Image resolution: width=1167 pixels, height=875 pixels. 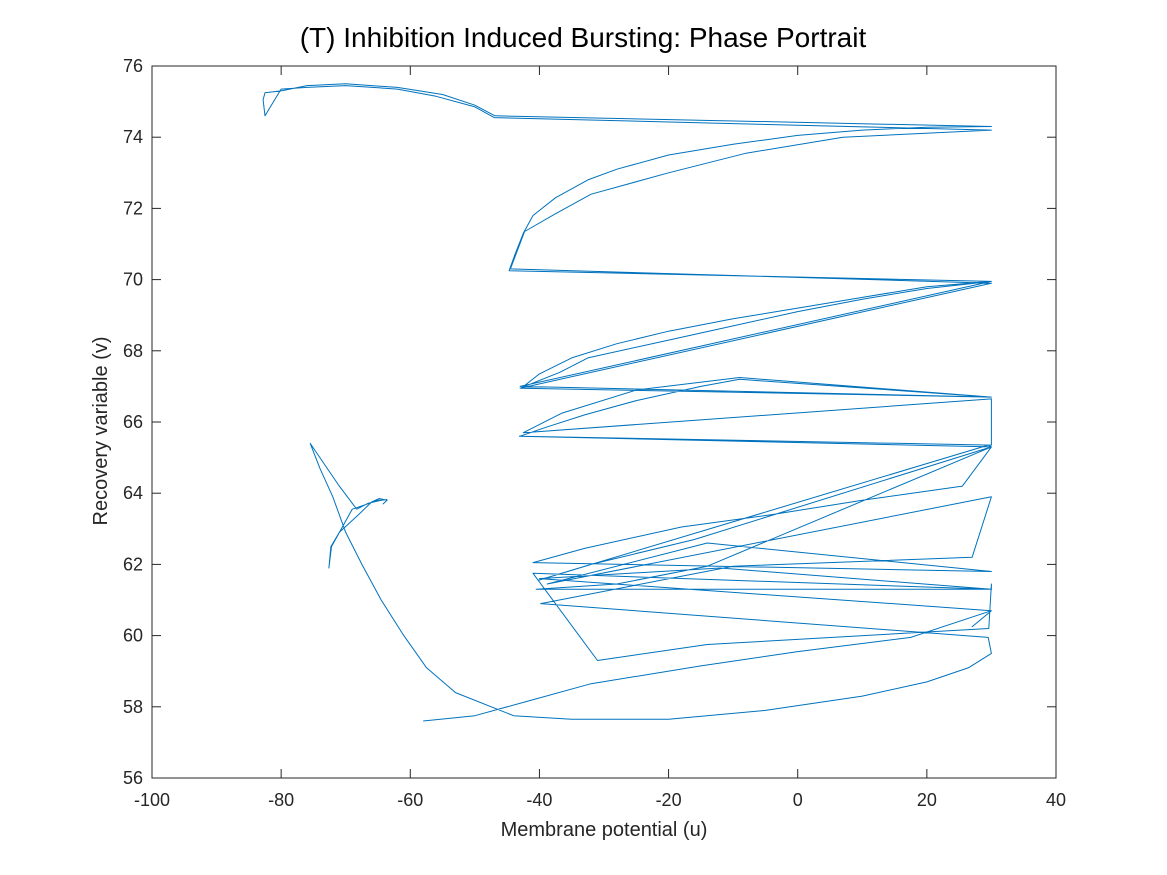 I want to click on y-tick-label: 68, so click(x=133, y=351).